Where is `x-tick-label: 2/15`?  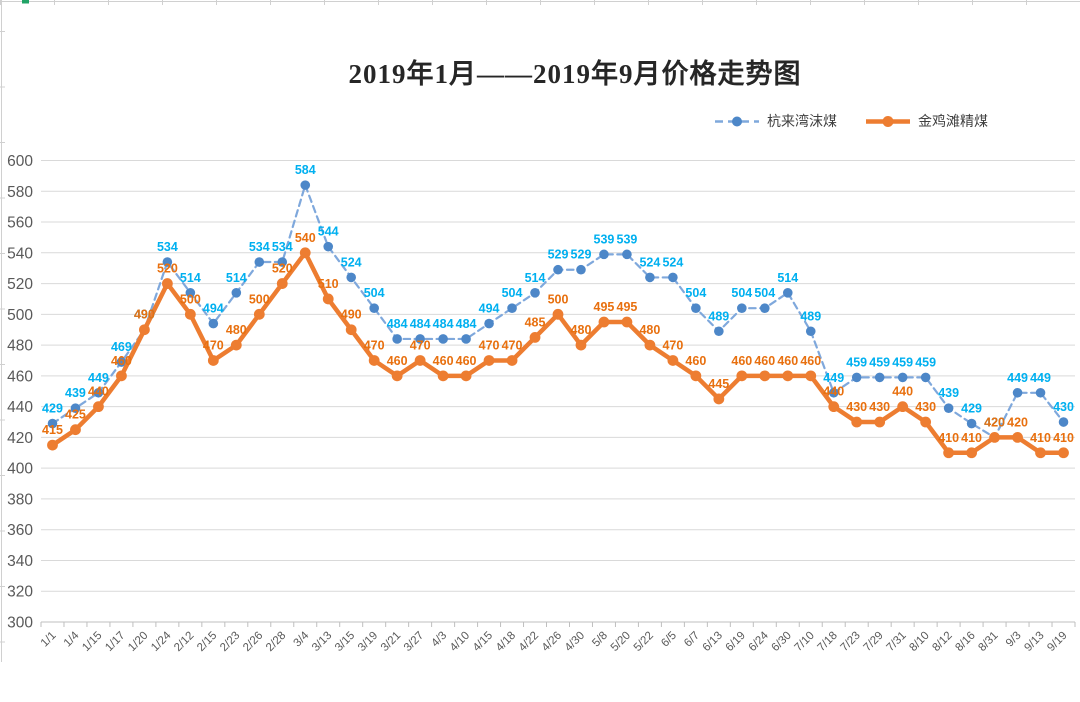
x-tick-label: 2/15 is located at coordinates (207, 642).